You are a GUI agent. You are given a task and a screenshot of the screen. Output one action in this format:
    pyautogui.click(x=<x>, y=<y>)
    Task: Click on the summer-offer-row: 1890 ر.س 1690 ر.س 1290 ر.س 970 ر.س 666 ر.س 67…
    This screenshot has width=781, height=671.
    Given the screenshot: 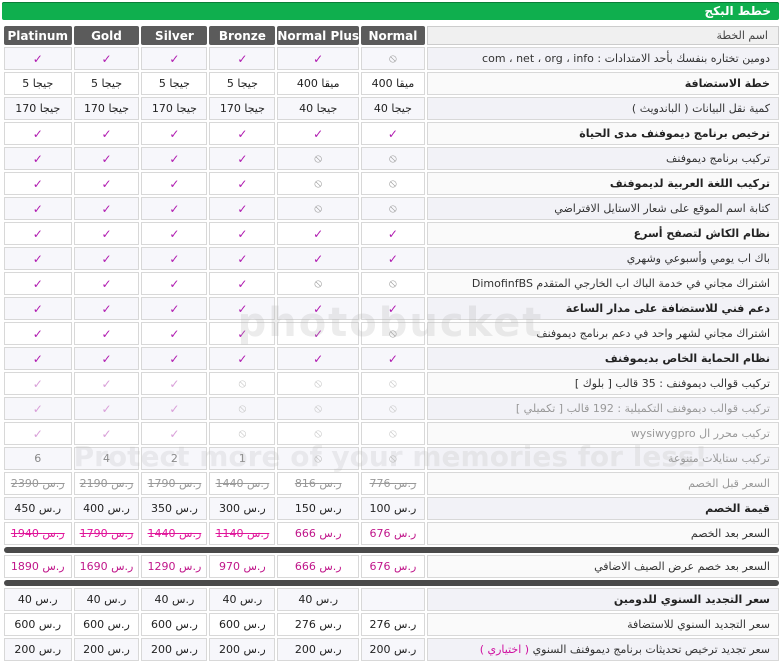 What is the action you would take?
    pyautogui.click(x=391, y=566)
    